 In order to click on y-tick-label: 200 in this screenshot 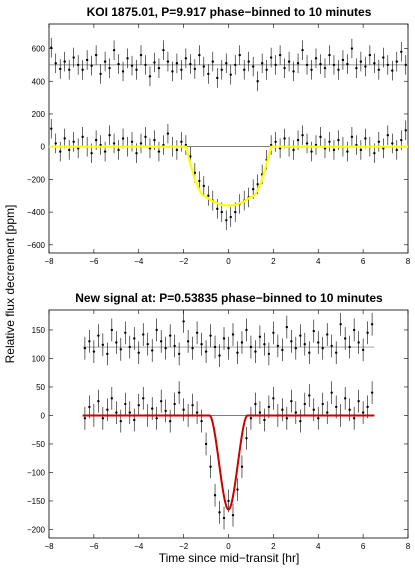, I will do `click(39, 114)`.